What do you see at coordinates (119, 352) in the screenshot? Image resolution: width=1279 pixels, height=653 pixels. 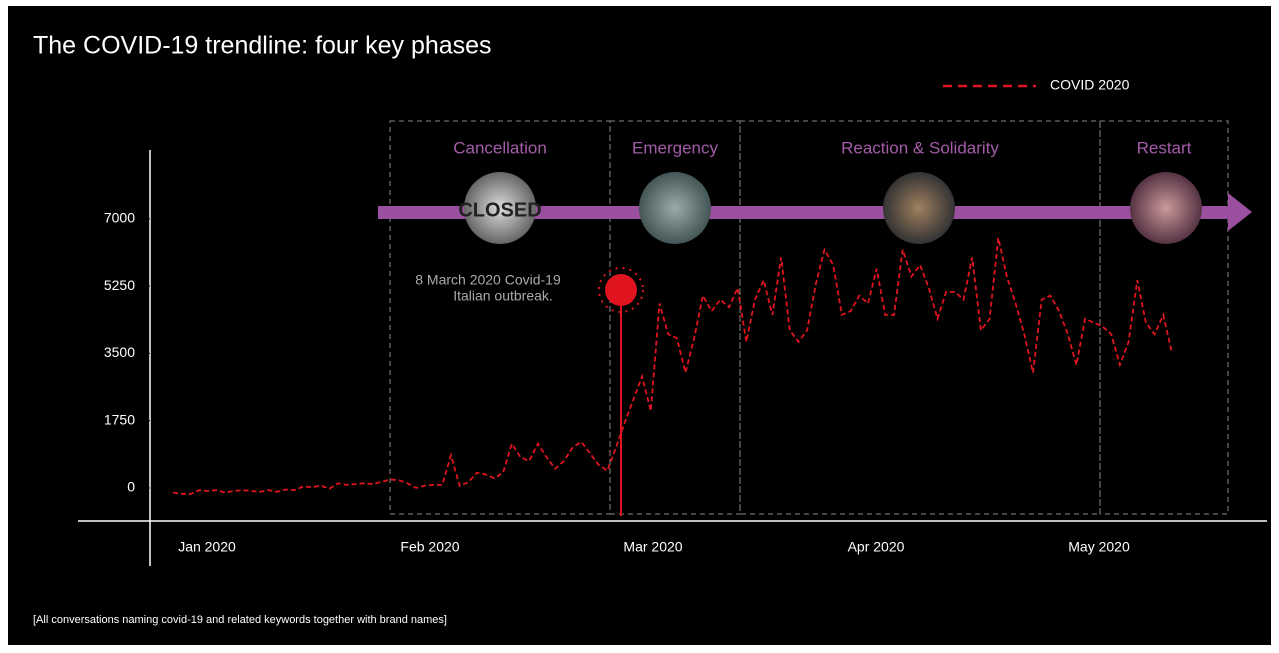 I see `y-tick-label: 3500` at bounding box center [119, 352].